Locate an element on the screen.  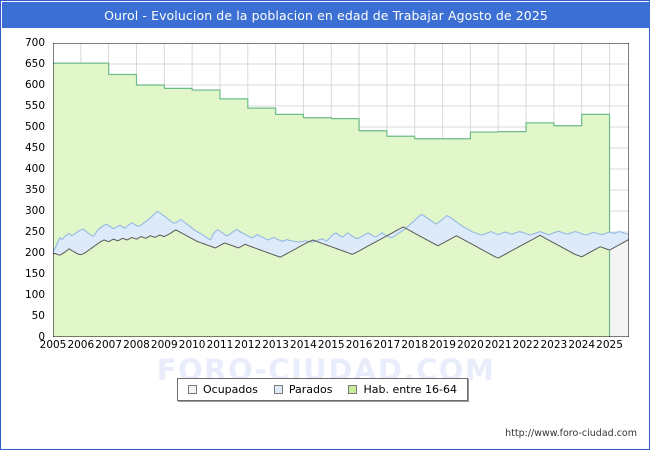
x-tick-label: 2008 is located at coordinates (136, 345).